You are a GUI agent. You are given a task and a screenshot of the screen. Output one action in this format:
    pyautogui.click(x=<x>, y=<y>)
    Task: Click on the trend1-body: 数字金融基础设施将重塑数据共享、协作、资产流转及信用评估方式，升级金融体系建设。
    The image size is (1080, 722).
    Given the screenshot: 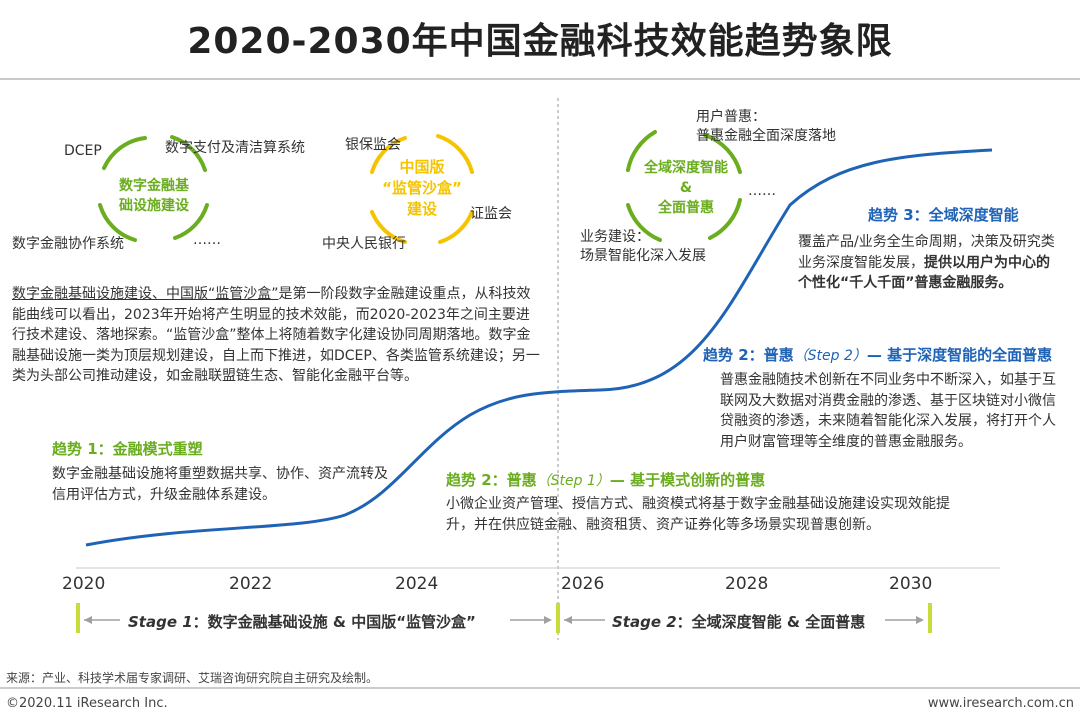 What is the action you would take?
    pyautogui.click(x=220, y=484)
    